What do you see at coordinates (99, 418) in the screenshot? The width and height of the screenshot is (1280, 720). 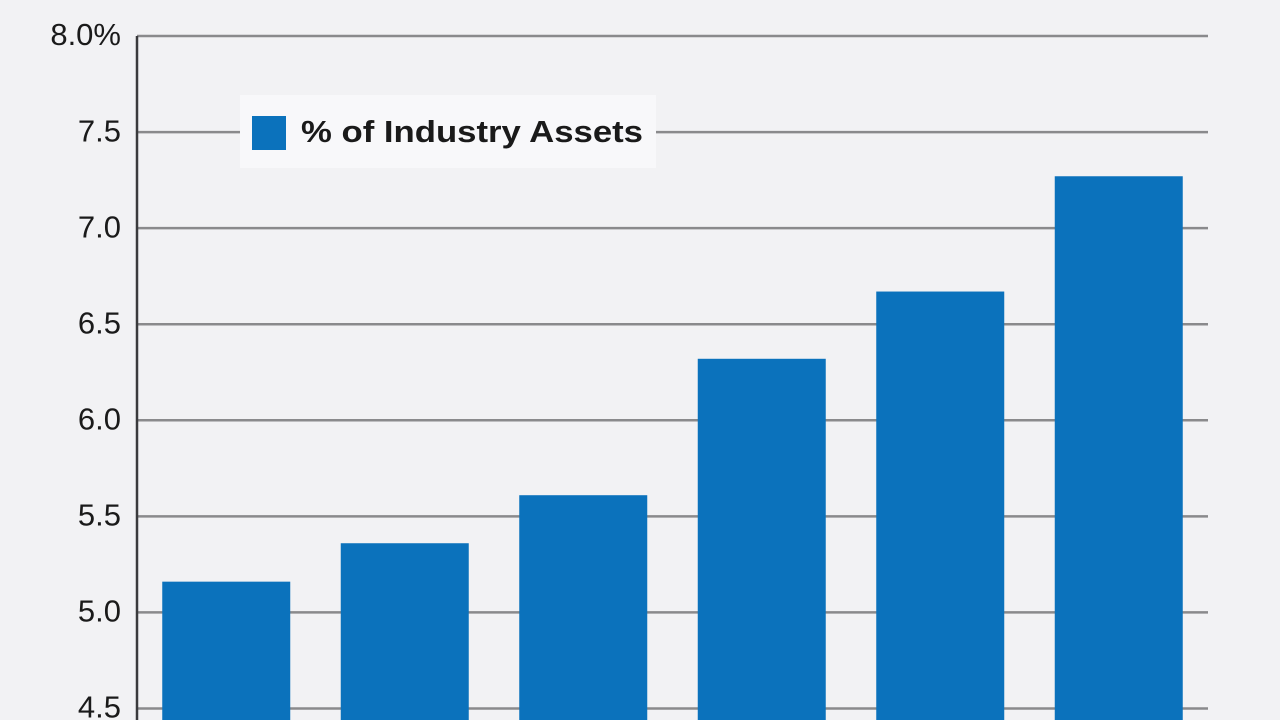 I see `y-tick-label: 6.0` at bounding box center [99, 418].